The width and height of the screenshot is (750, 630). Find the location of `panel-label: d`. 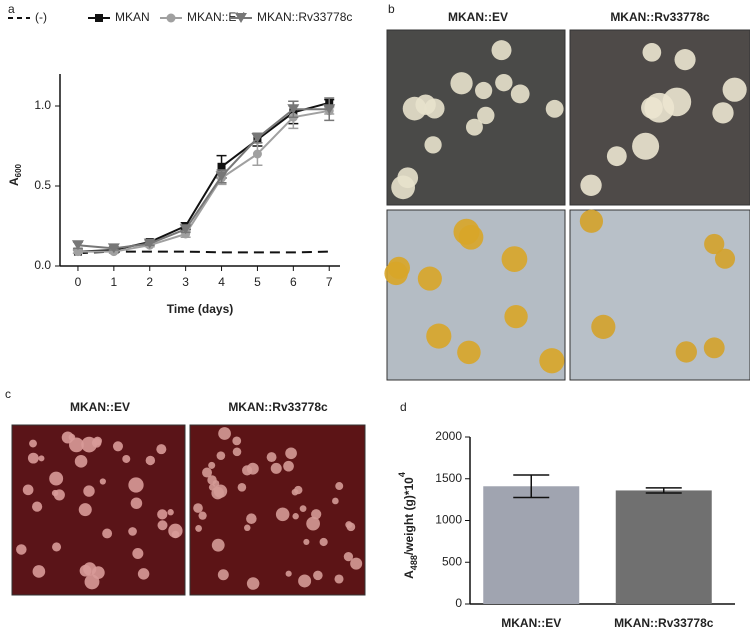

panel-label: d is located at coordinates (403, 407).